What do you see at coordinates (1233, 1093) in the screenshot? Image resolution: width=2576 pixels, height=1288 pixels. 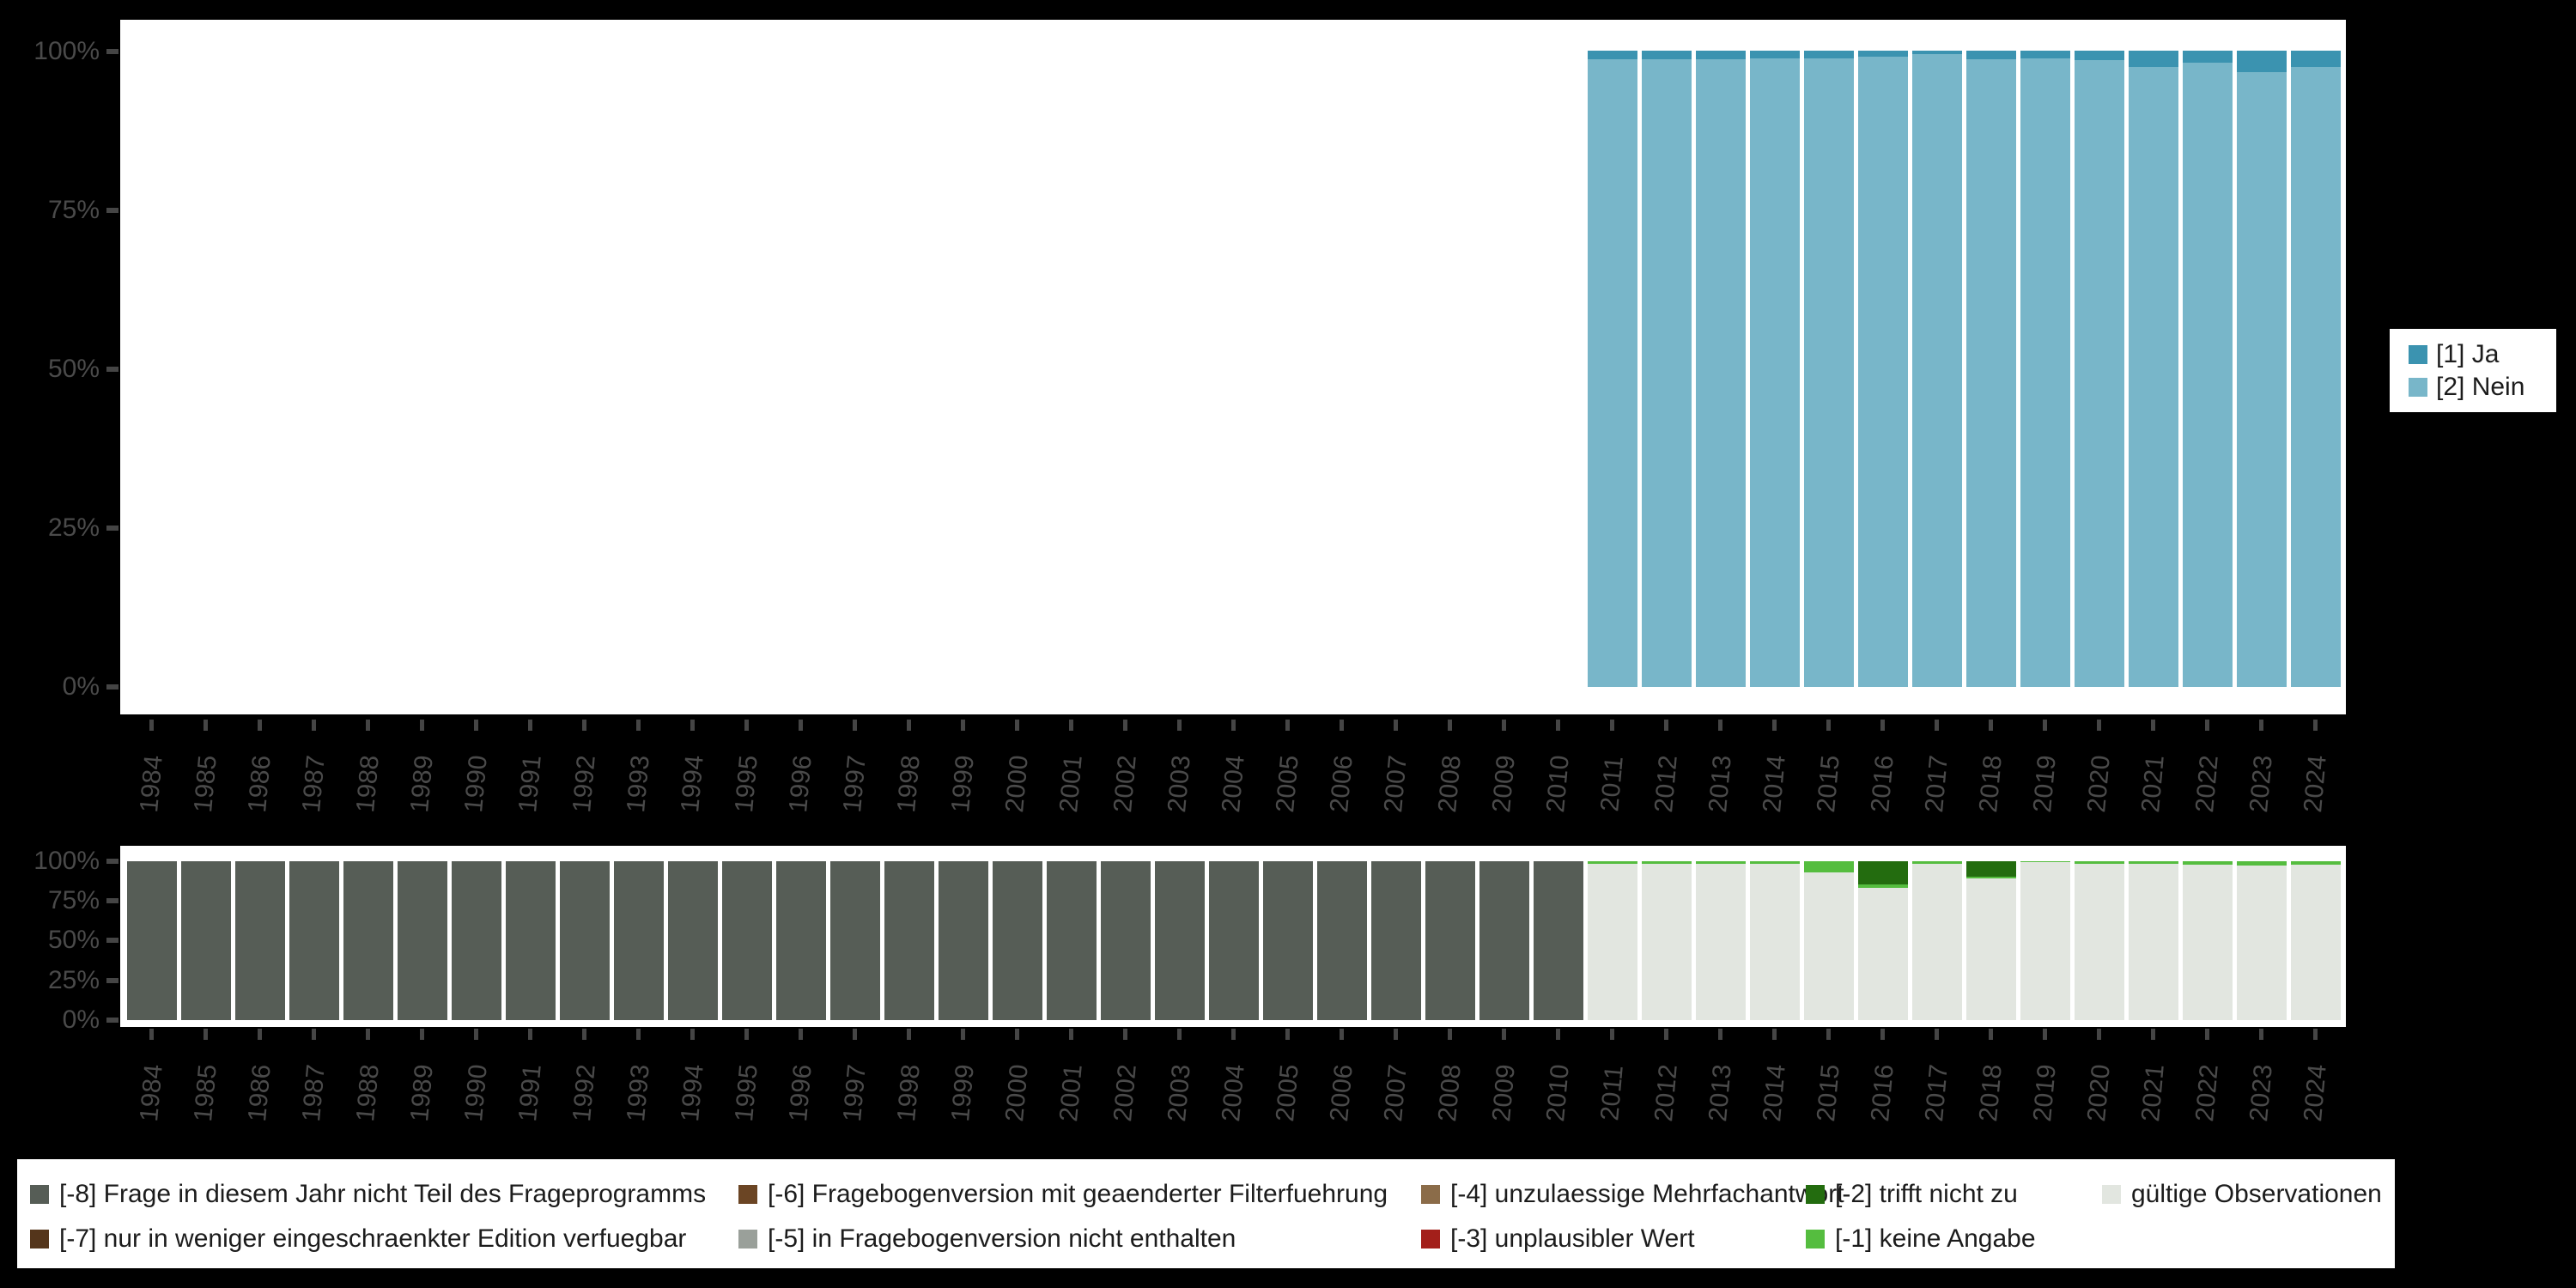 I see `x-axis-label: 2004` at bounding box center [1233, 1093].